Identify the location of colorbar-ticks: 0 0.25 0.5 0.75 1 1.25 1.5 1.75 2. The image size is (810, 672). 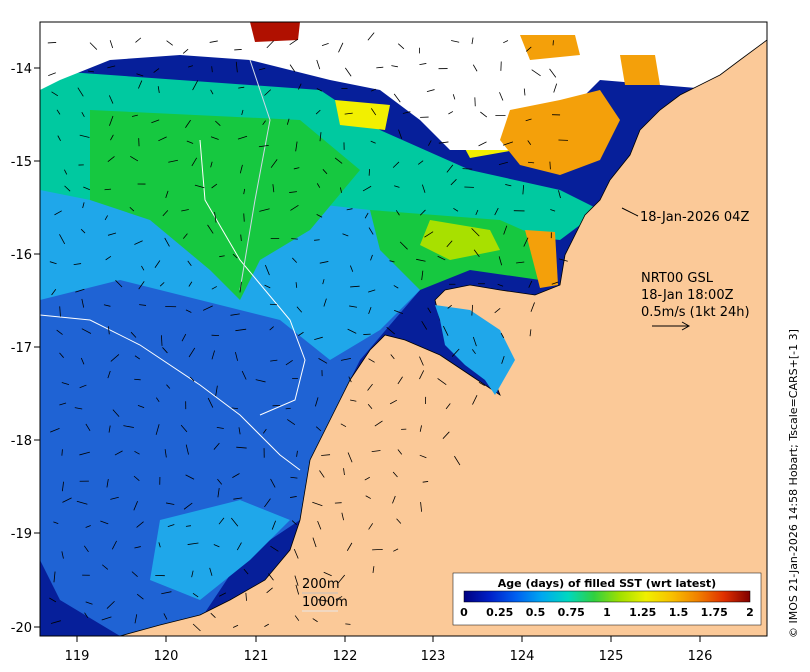
(607, 612).